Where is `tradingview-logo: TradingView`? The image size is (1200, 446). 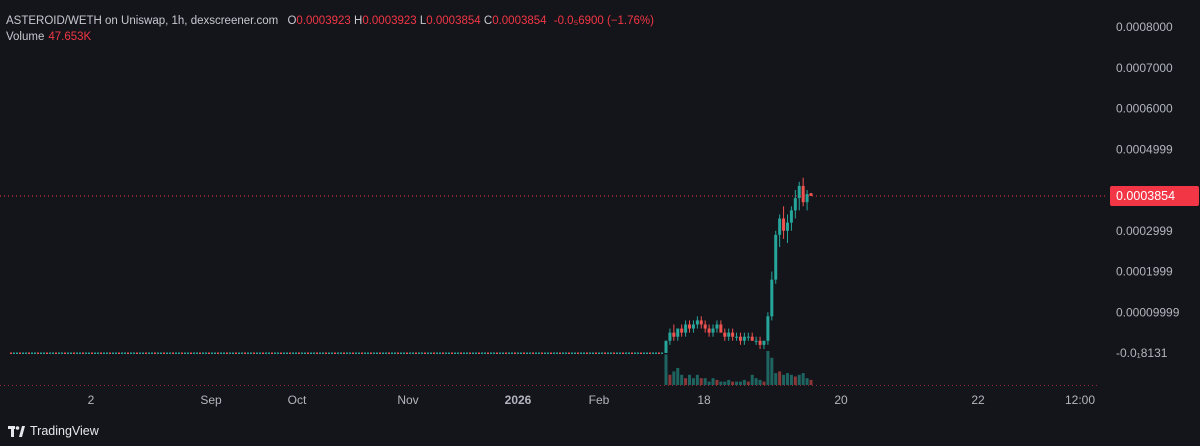 tradingview-logo: TradingView is located at coordinates (53, 431).